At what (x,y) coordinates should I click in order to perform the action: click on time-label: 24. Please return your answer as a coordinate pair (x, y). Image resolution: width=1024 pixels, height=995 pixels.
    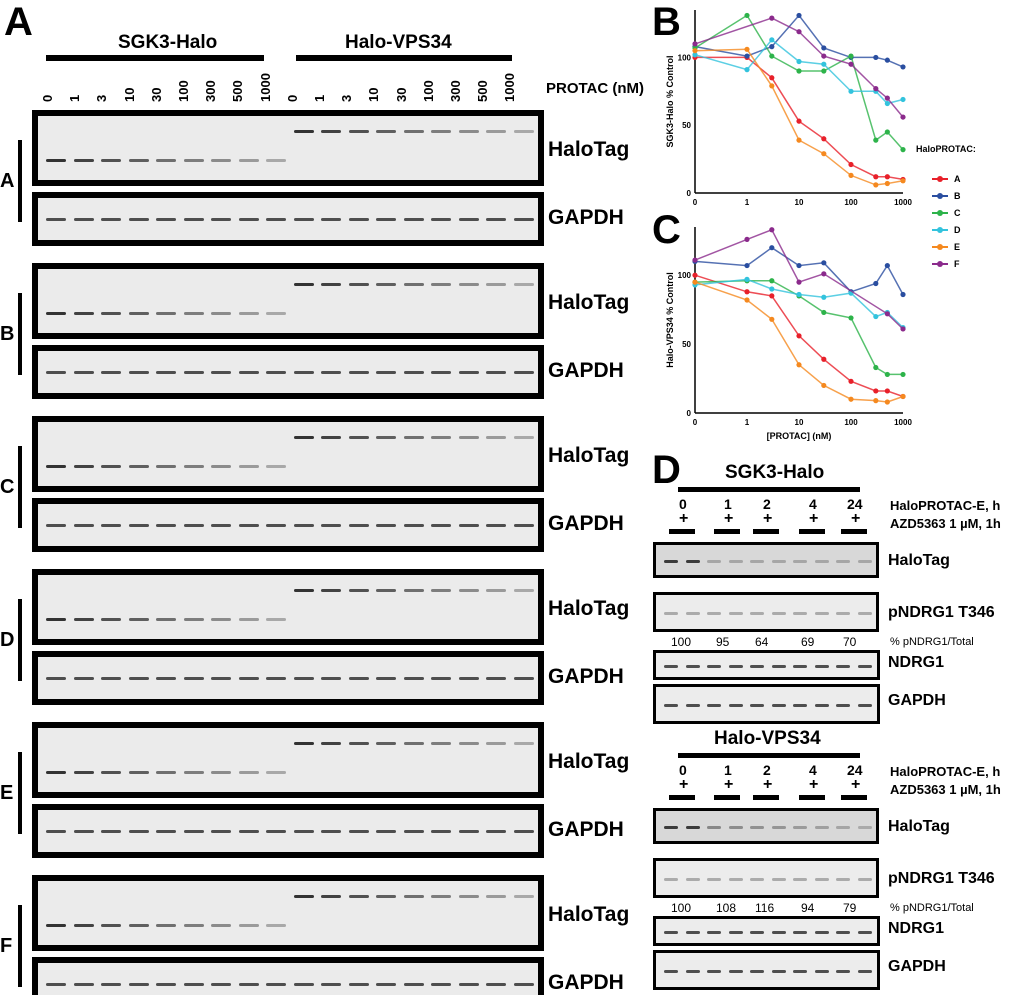
    Looking at the image, I should click on (855, 504).